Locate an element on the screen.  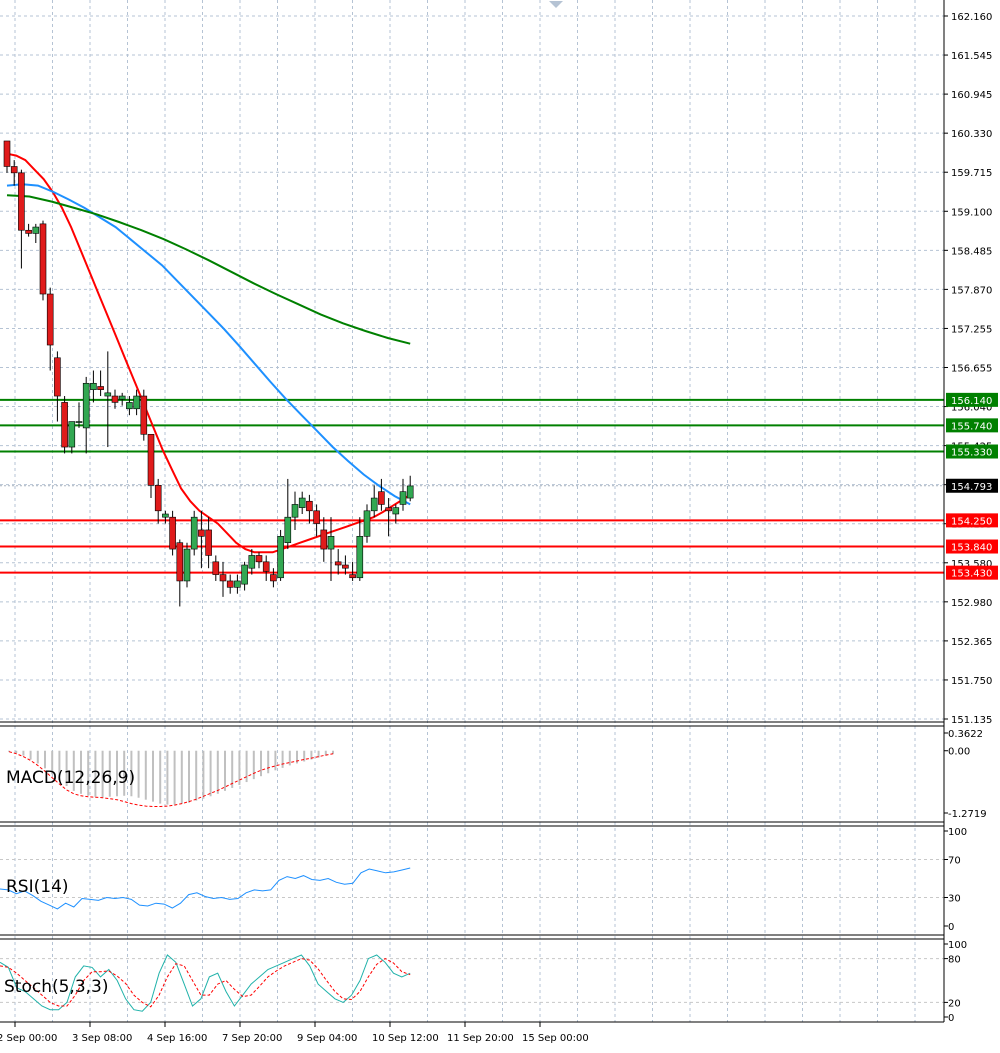
stoch-title: Stoch(5,3,3) is located at coordinates (56, 987).